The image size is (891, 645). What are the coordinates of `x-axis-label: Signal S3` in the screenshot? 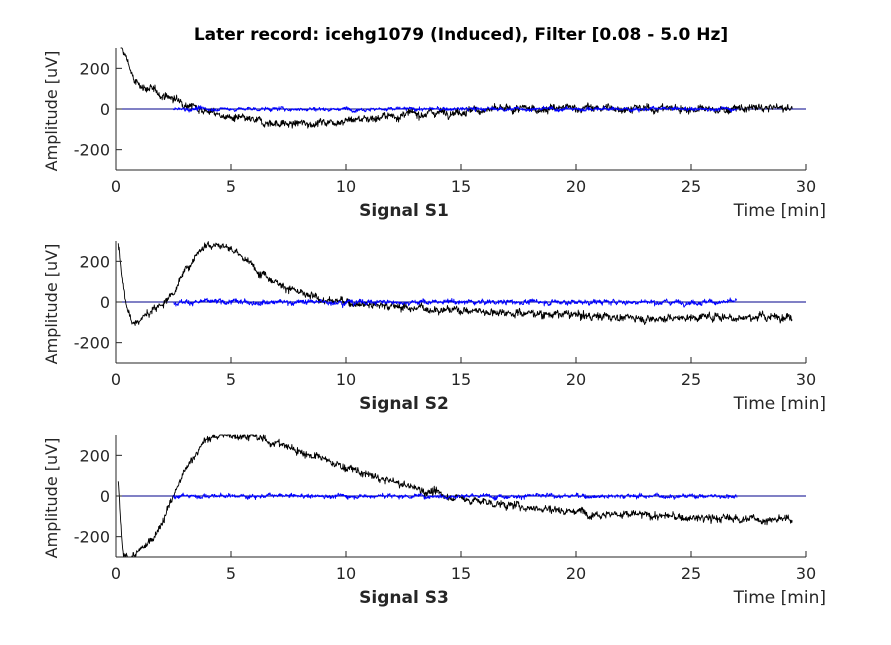 It's located at (404, 598).